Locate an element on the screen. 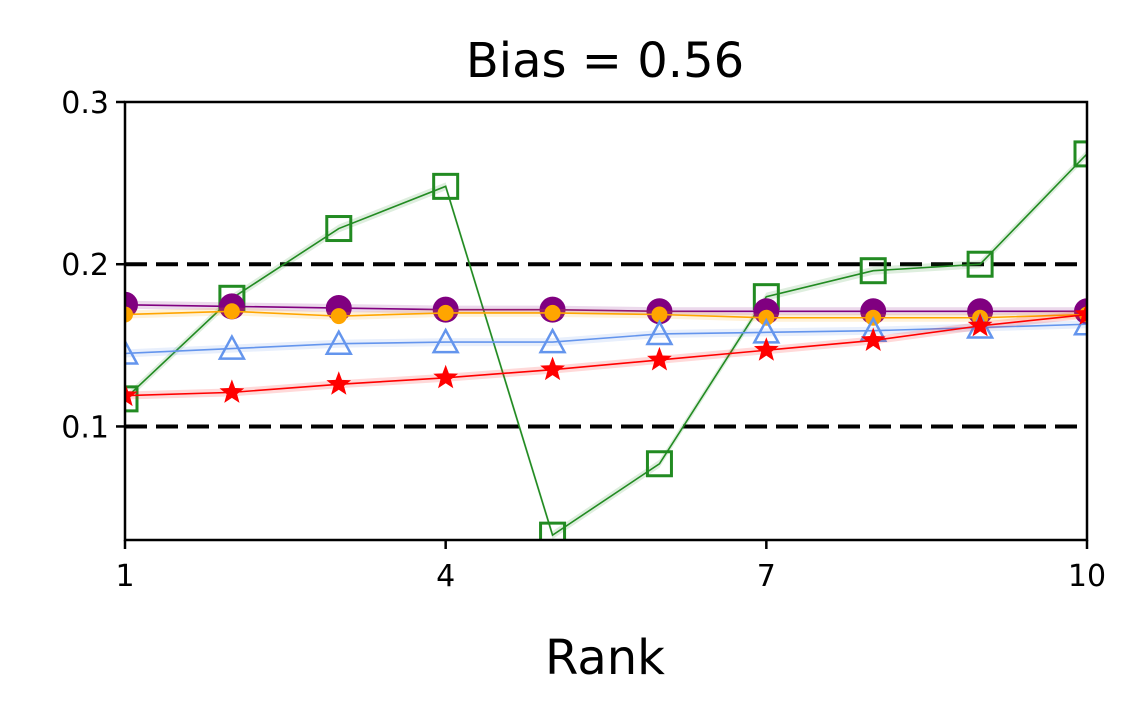 The height and width of the screenshot is (717, 1143). series-5-line is located at coordinates (606, 355).